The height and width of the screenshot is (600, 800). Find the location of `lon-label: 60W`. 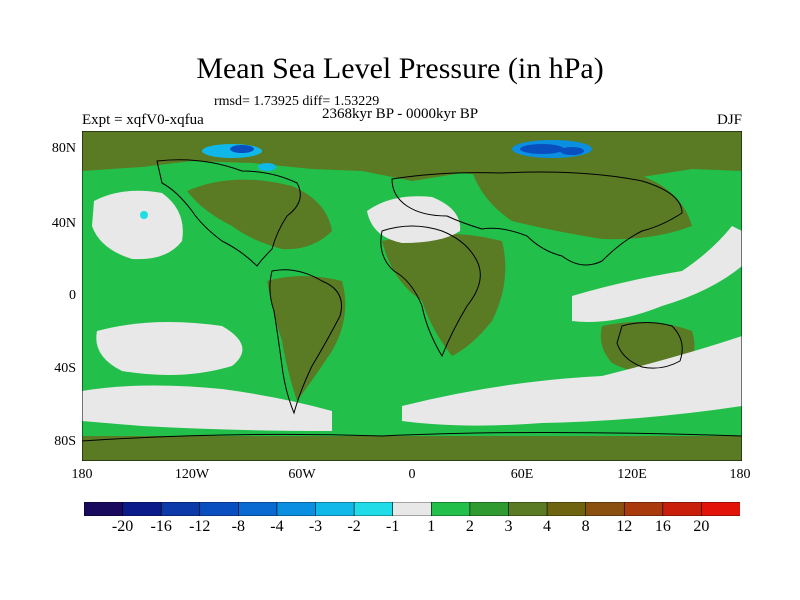

lon-label: 60W is located at coordinates (302, 474).